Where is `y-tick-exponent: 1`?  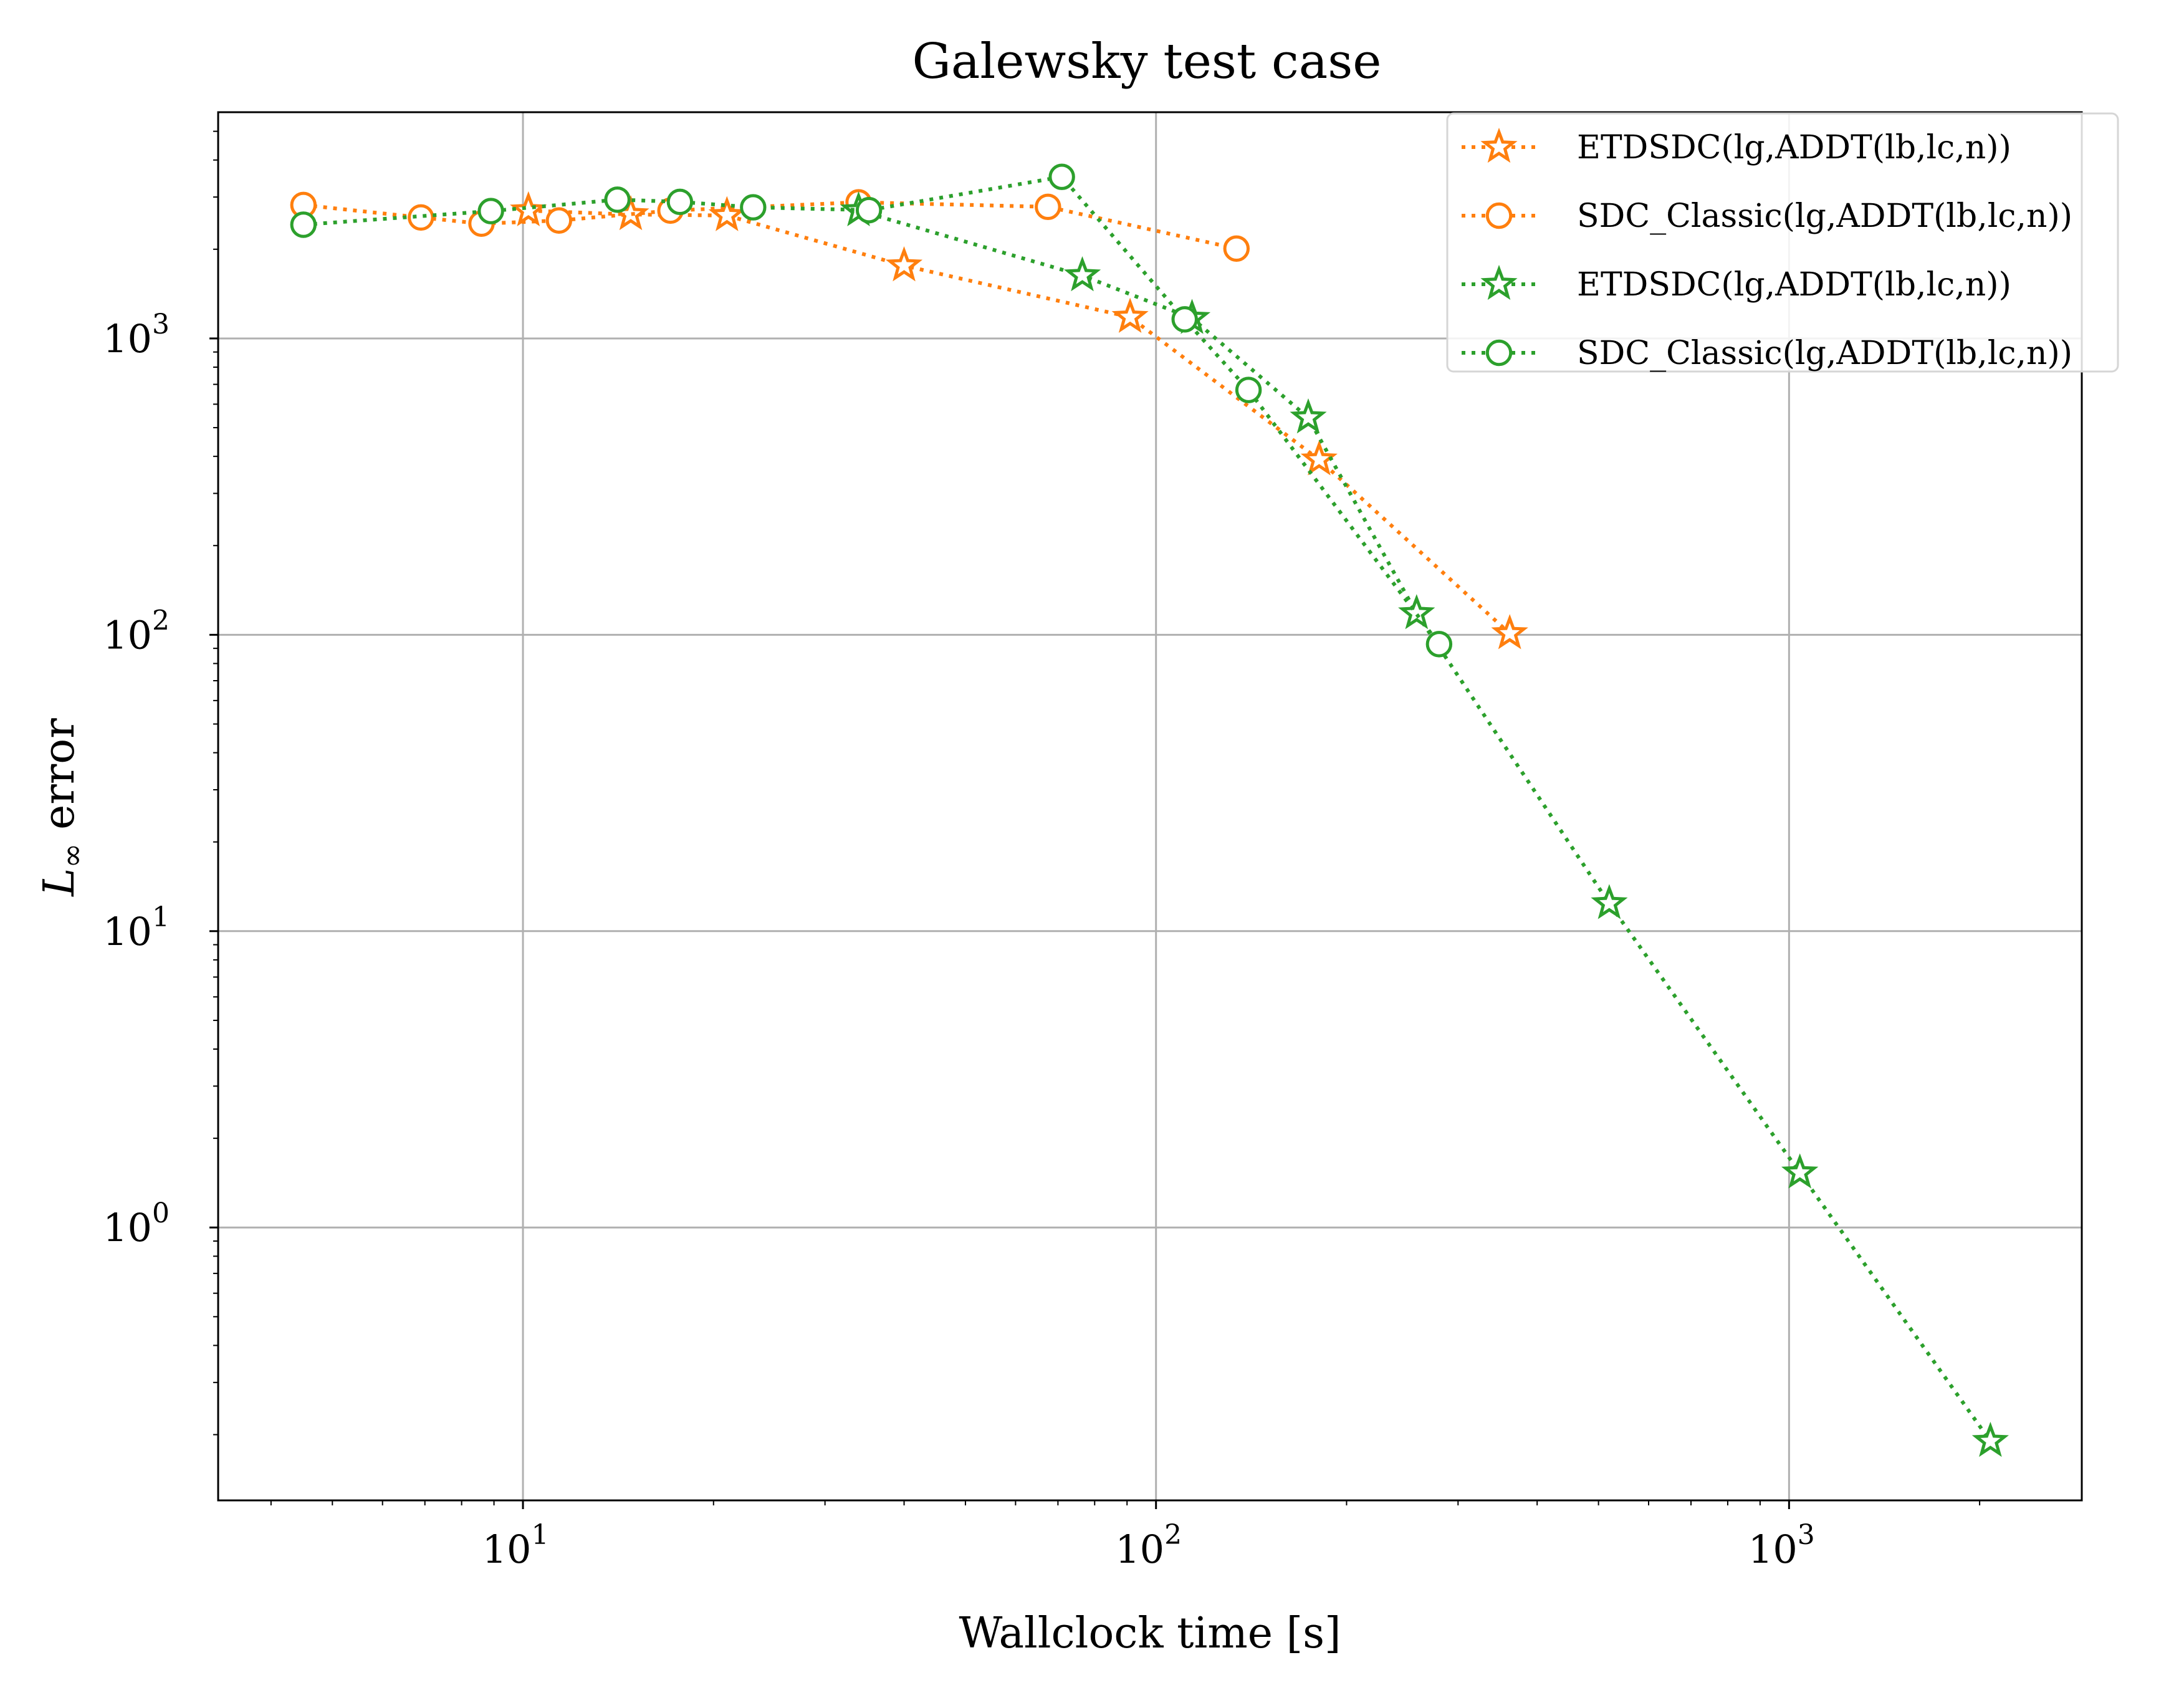
y-tick-exponent: 1 is located at coordinates (161, 917).